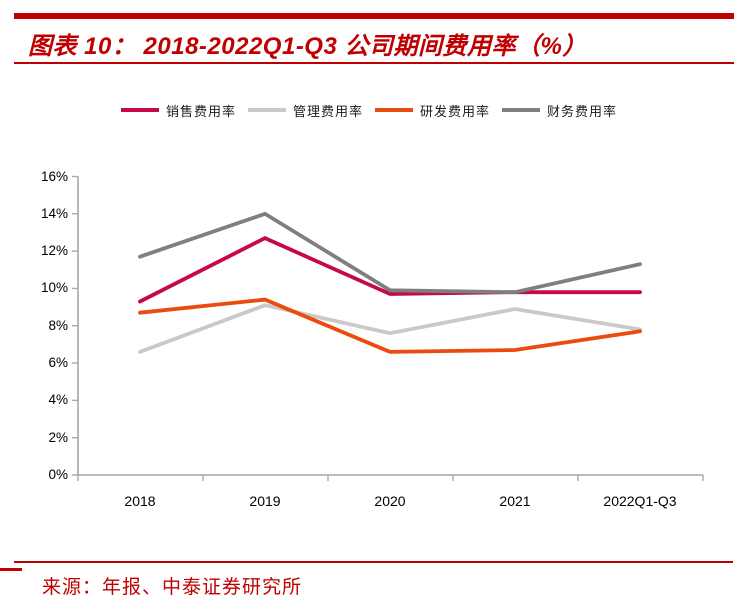 The width and height of the screenshot is (738, 612). I want to click on y-tick-label: 10%, so click(54, 288).